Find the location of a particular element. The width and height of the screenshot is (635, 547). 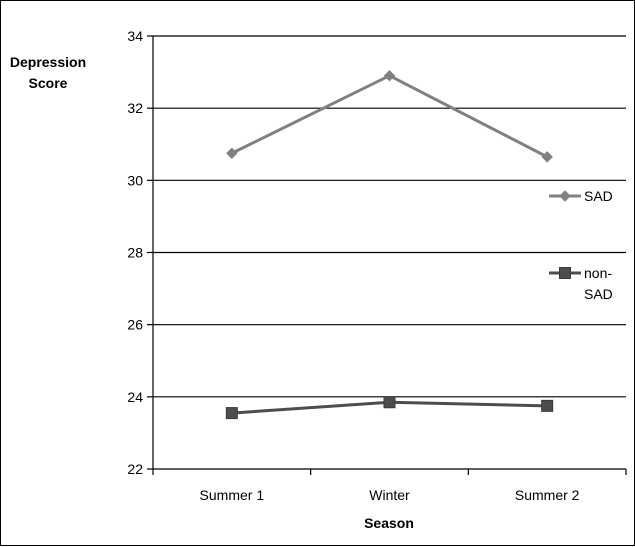

y-tick-labels: 22 24 26 28 30 32 34 is located at coordinates (135, 252).